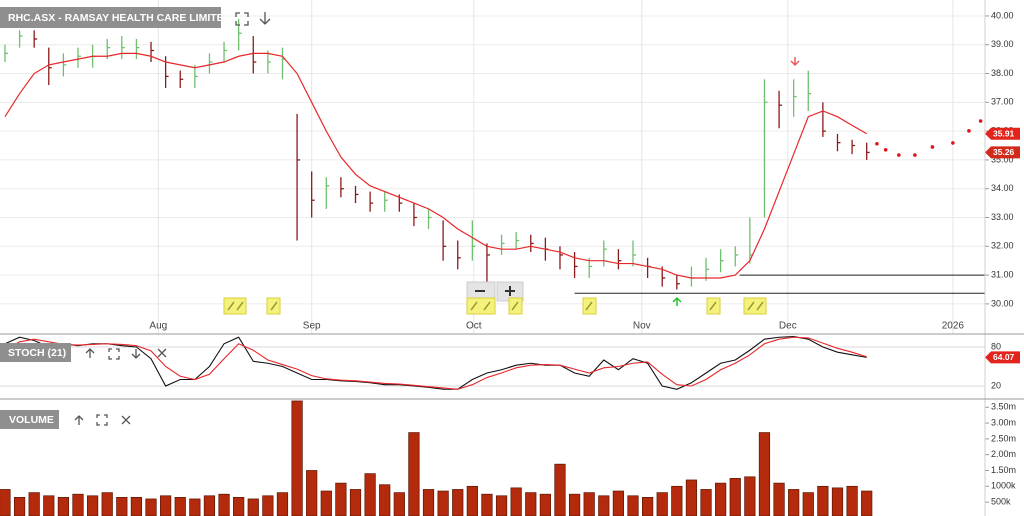  I want to click on y-tick-label: 33.00, so click(1002, 217).